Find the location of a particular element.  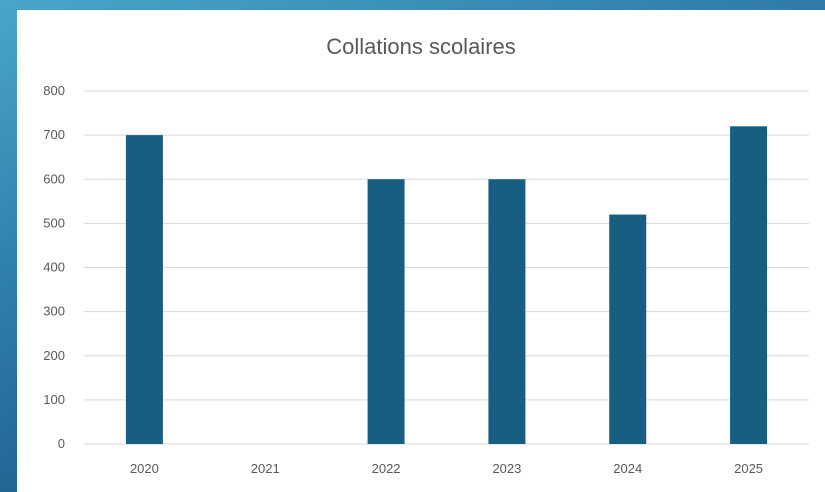

bar-2020 is located at coordinates (144, 289).